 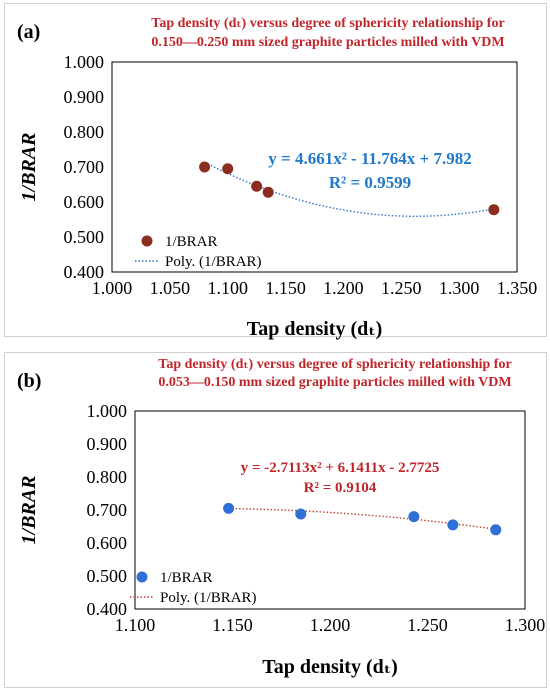 I want to click on trendline, so click(x=362, y=518).